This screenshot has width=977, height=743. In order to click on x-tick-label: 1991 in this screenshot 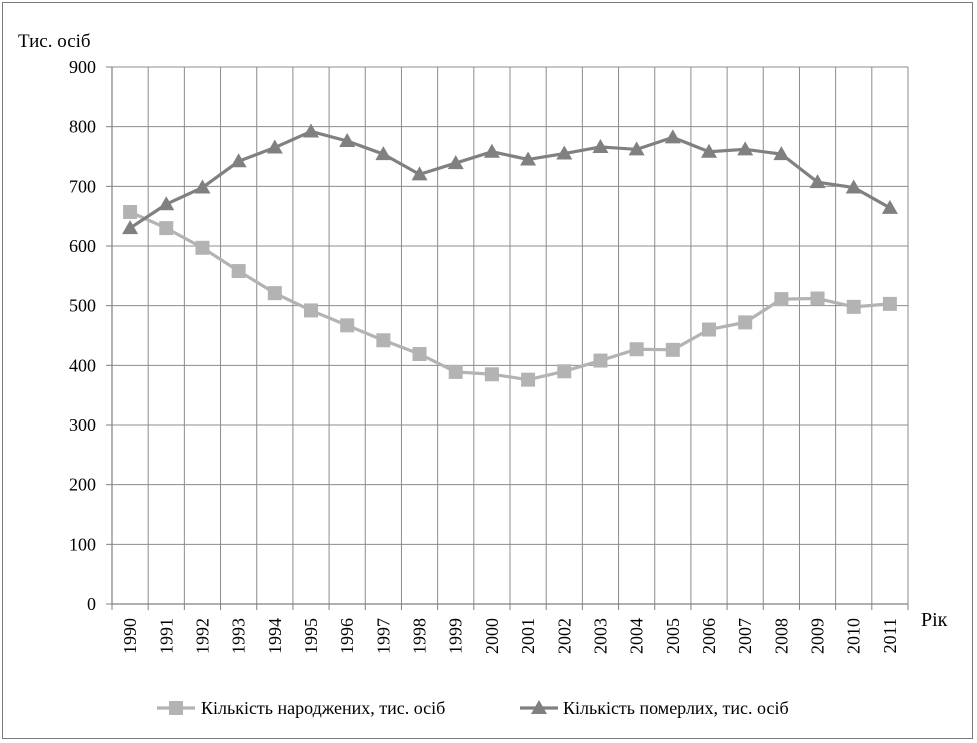, I will do `click(166, 636)`.